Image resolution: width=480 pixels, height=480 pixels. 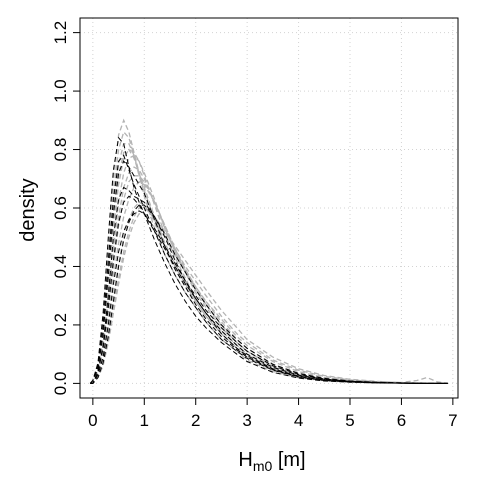 I want to click on x-tick-label-4: 4, so click(x=298, y=420).